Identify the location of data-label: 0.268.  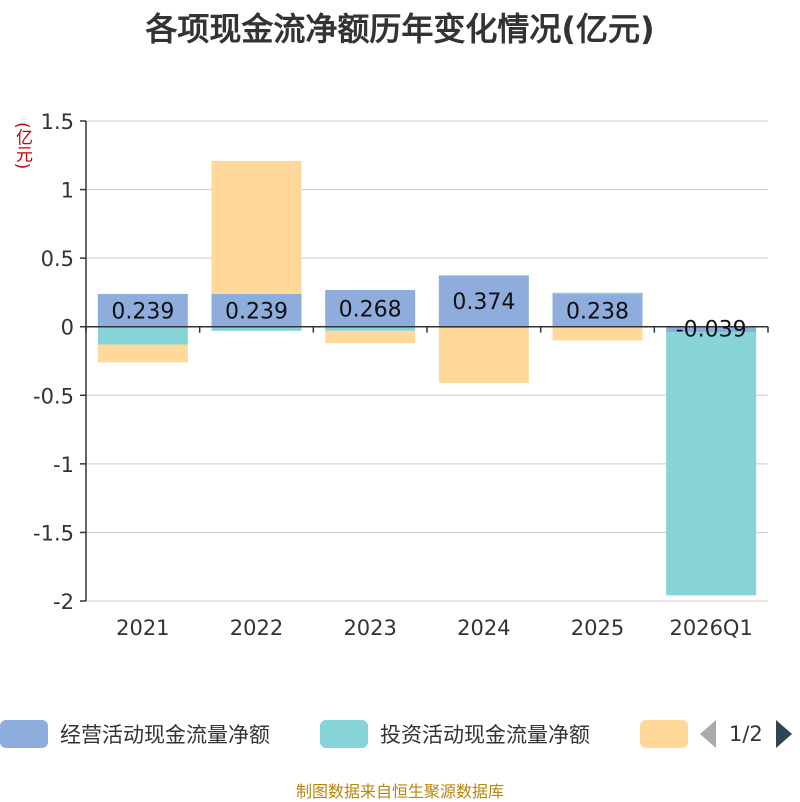
(370, 309).